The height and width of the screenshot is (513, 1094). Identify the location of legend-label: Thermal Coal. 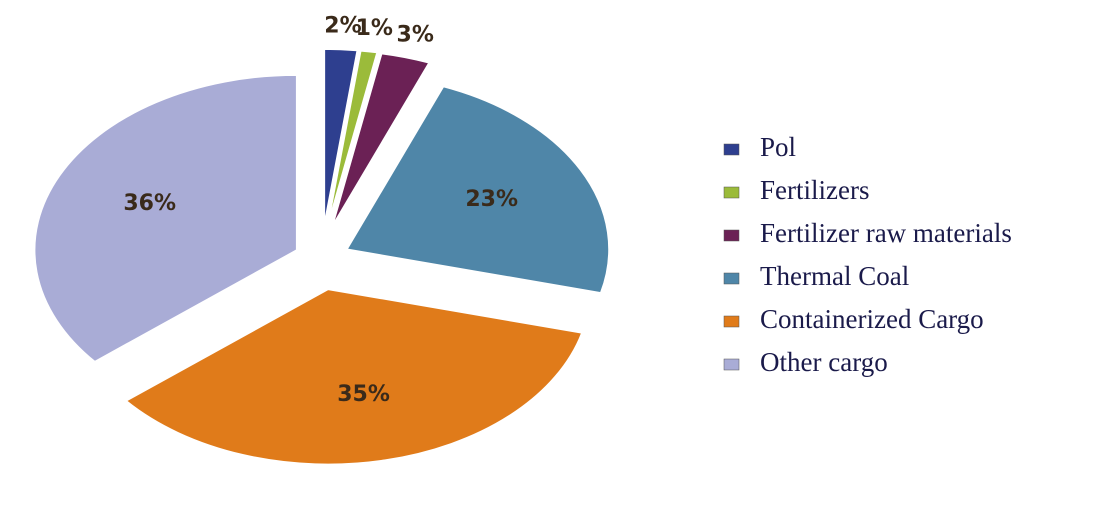
(834, 276).